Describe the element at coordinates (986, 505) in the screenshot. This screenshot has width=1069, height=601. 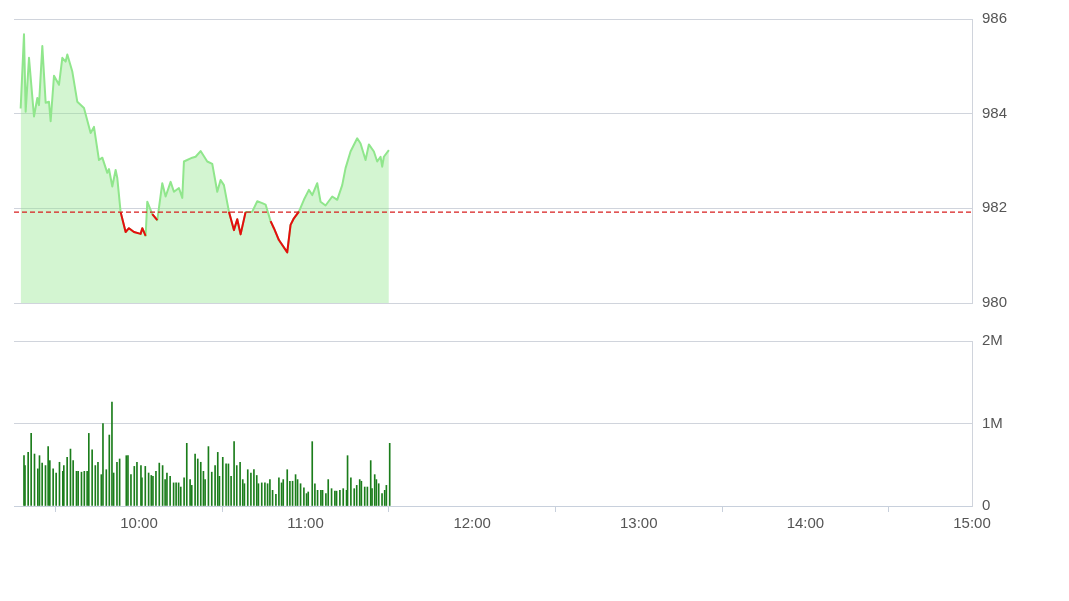
I see `y-tick-label: 0` at that location.